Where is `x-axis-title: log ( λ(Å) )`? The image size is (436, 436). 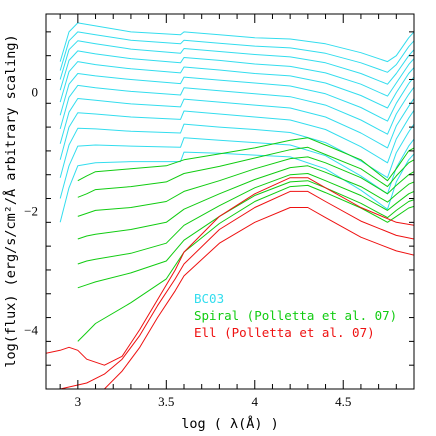
x-axis-title: log ( λ(Å) ) is located at coordinates (230, 423).